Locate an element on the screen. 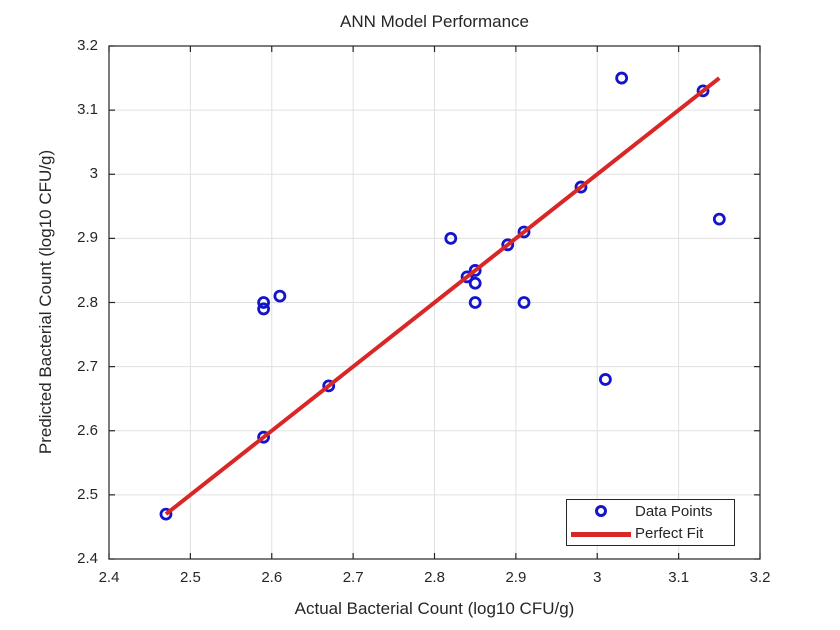  x-axis-label: Actual Bacterial Count (log10 CFU/g) is located at coordinates (434, 608).